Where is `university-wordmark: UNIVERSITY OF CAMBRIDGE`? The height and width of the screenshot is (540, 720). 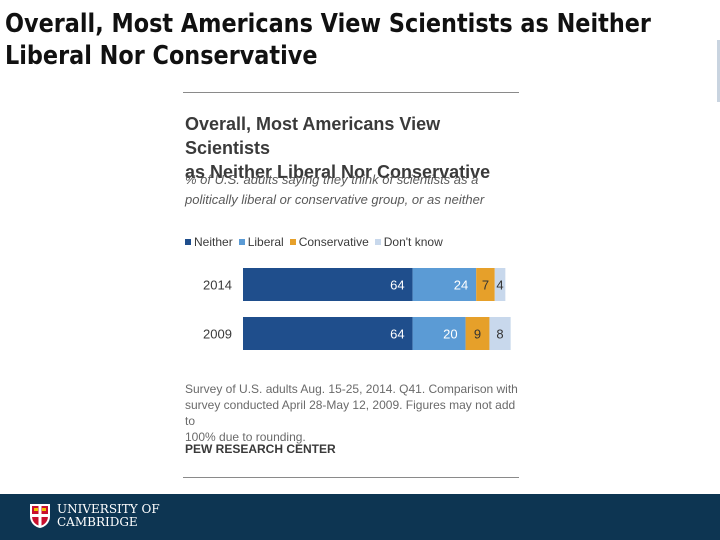 university-wordmark: UNIVERSITY OF CAMBRIDGE is located at coordinates (108, 516).